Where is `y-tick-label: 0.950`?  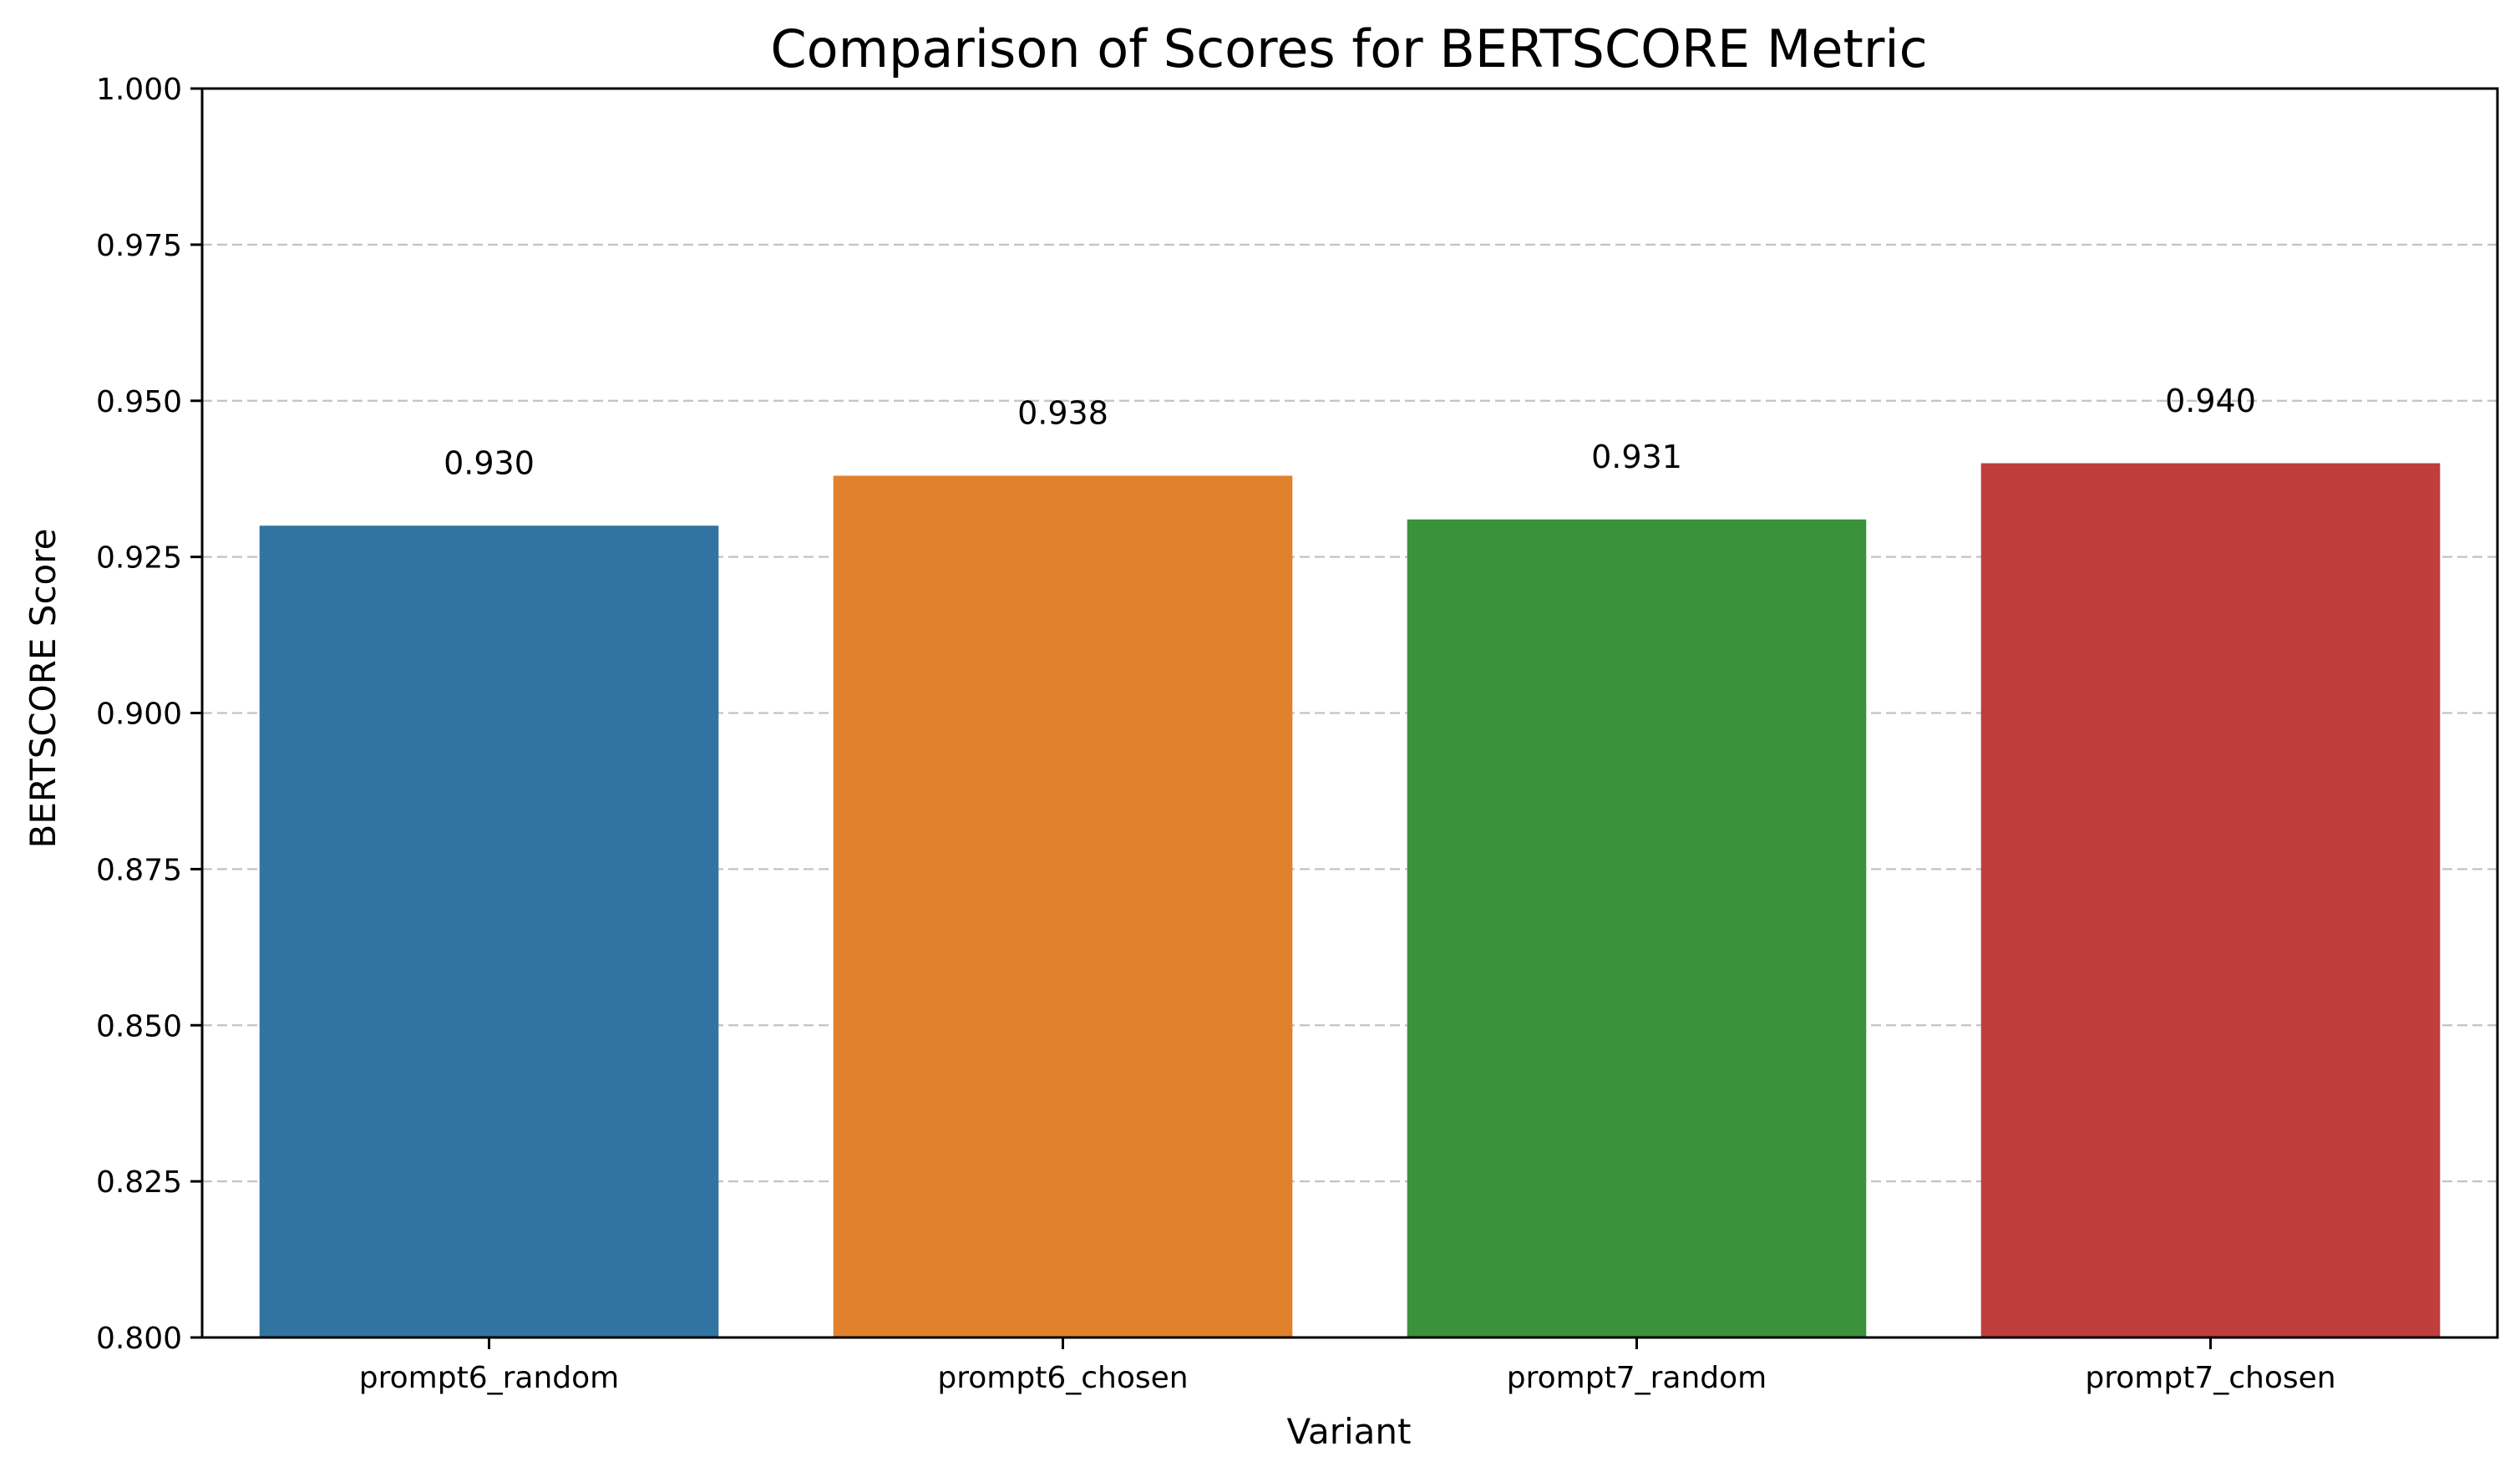 y-tick-label: 0.950 is located at coordinates (139, 402).